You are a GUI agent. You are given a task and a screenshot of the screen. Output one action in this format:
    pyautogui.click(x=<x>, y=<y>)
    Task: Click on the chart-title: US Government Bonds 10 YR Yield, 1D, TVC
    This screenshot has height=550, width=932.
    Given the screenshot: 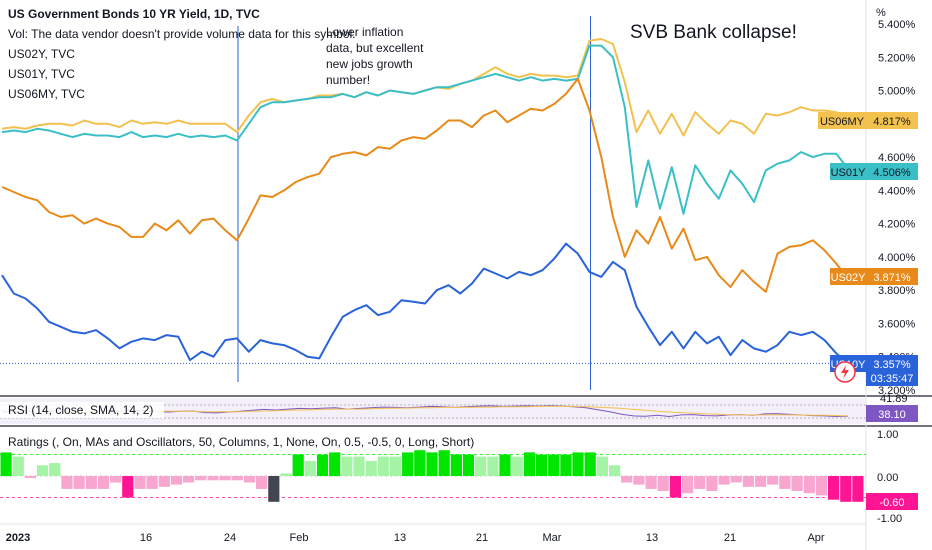 What is the action you would take?
    pyautogui.click(x=134, y=14)
    